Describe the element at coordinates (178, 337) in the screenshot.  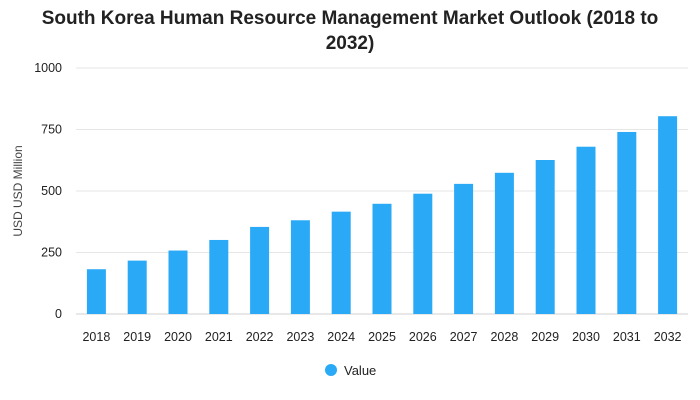
I see `x-tick-label: 2020` at that location.